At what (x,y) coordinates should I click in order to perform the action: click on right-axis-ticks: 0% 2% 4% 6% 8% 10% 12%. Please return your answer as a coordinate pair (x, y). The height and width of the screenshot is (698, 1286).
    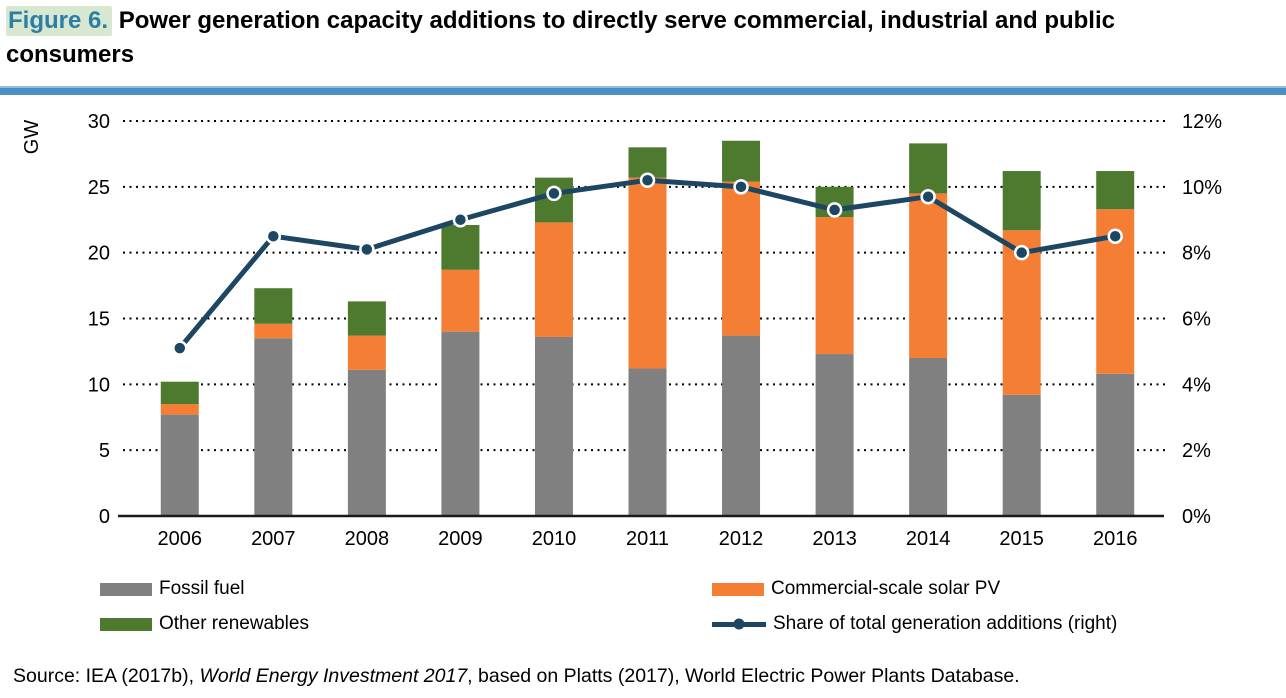
    Looking at the image, I should click on (1202, 319).